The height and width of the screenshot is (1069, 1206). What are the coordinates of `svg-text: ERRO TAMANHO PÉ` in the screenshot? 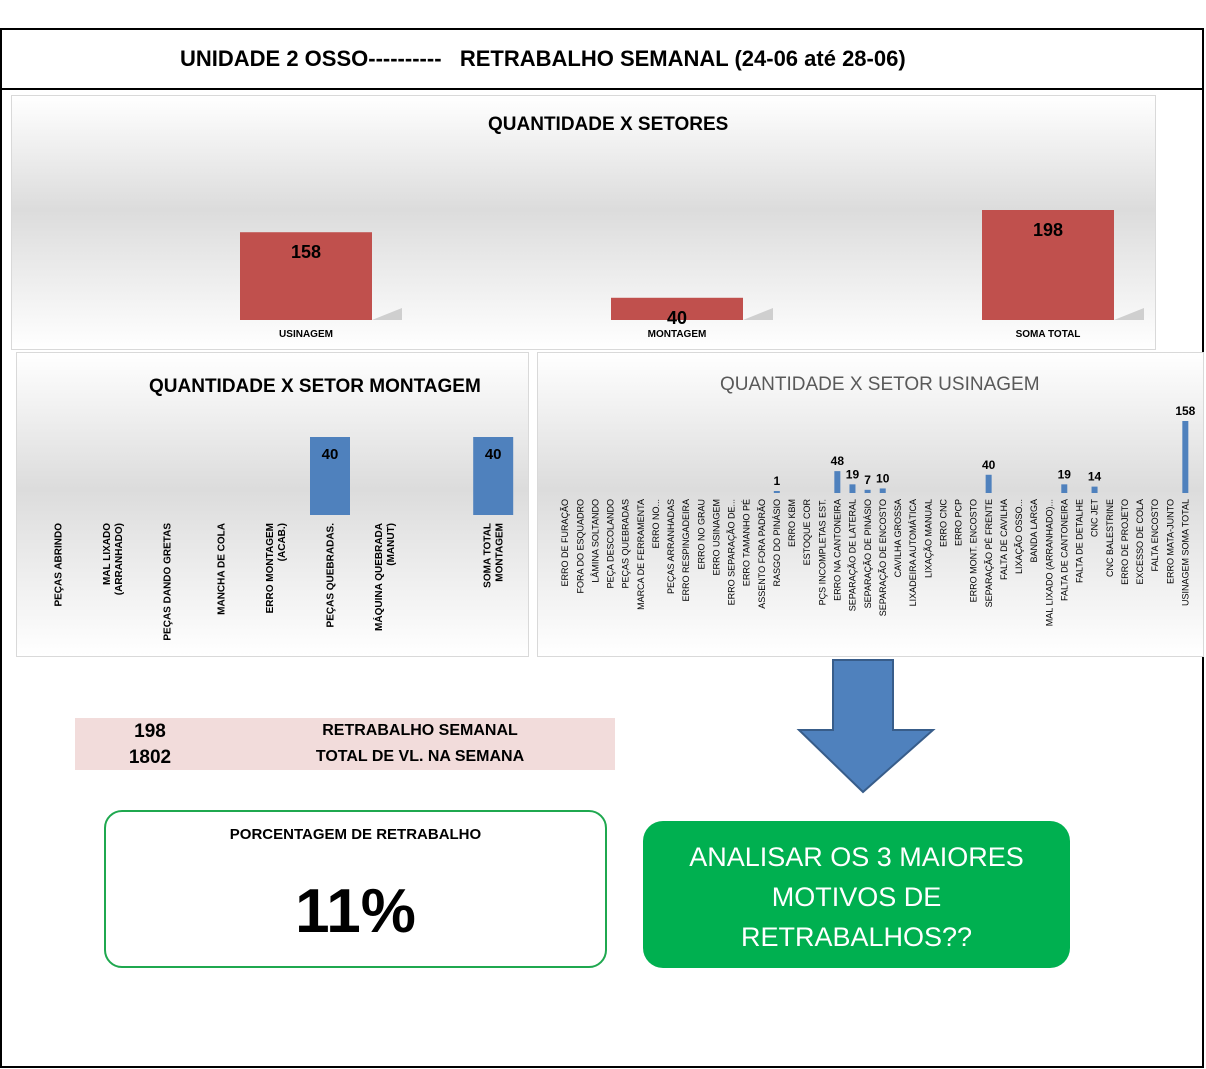 It's located at (747, 542).